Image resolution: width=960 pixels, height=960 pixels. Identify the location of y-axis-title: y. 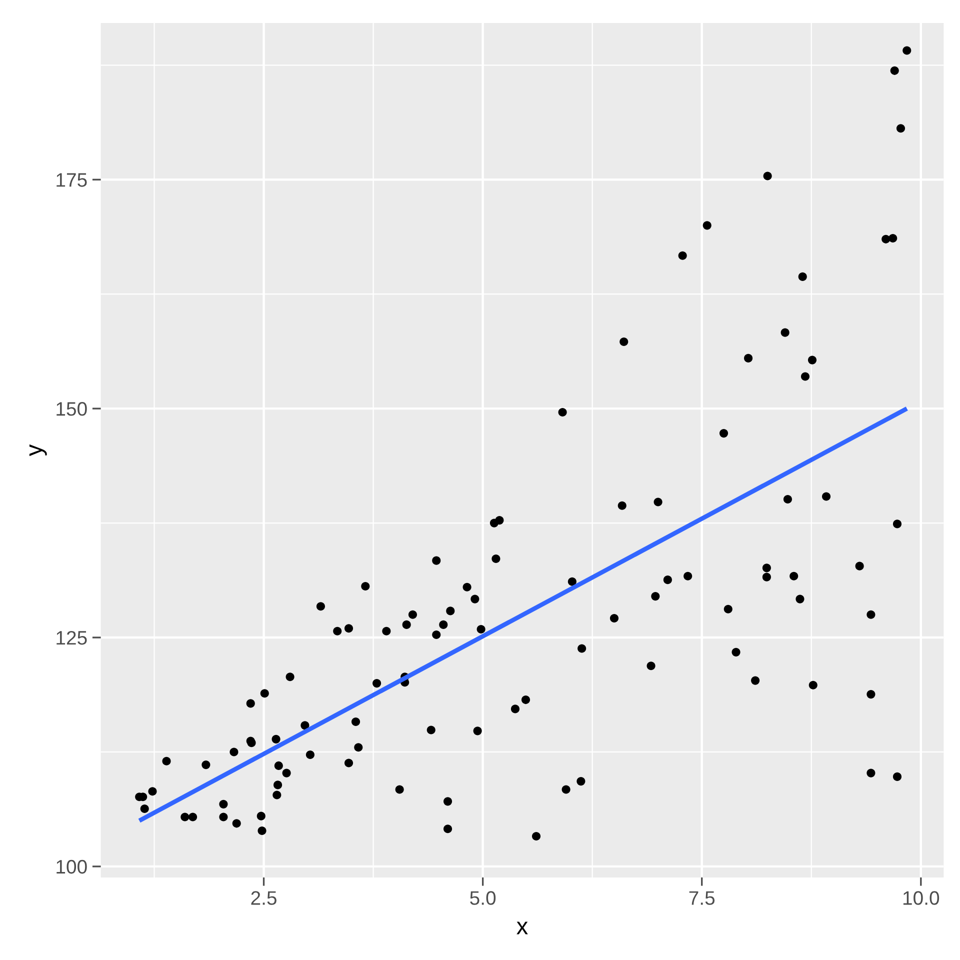
(38, 450).